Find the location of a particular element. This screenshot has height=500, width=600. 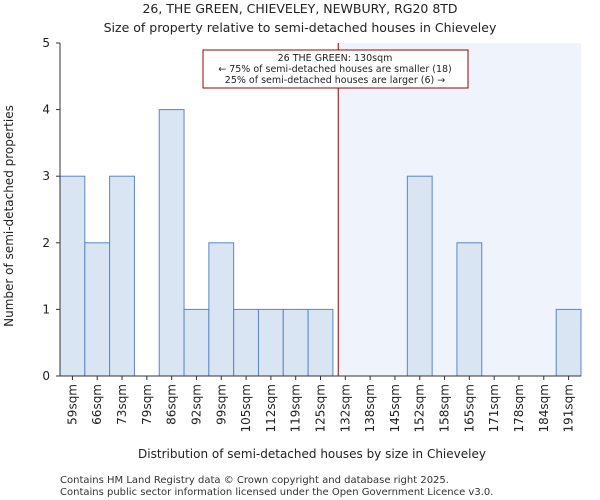

bar-125sqm is located at coordinates (320, 342).